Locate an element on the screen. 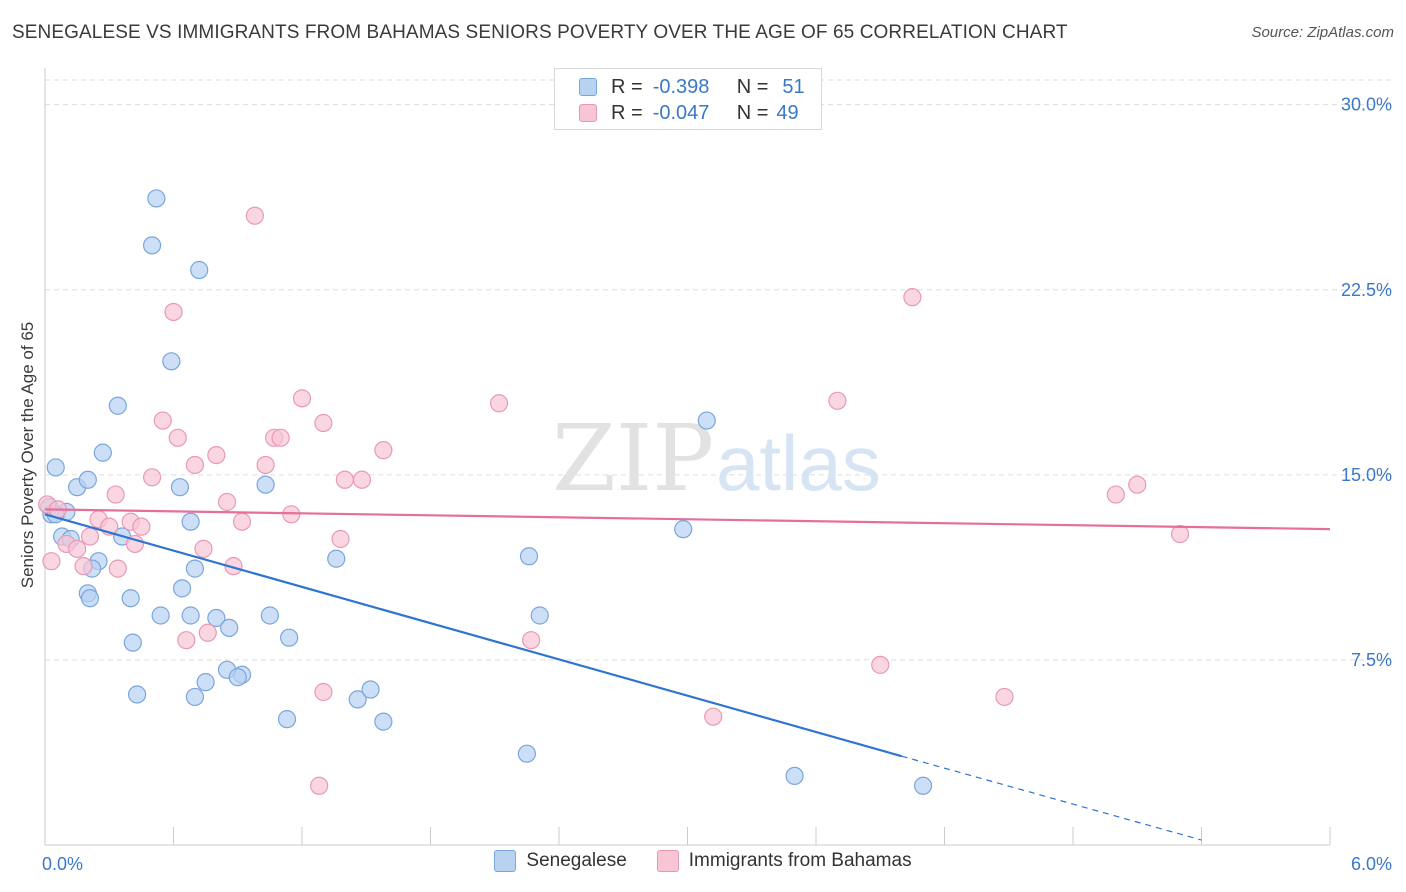  legend-label-senegalese: Senegalese is located at coordinates (576, 860).